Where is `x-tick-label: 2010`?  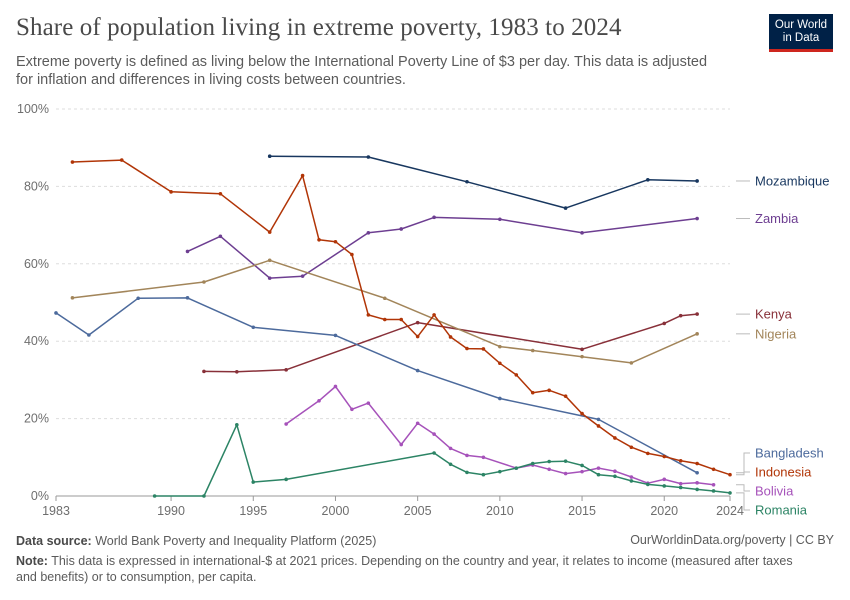
x-tick-label: 2010 is located at coordinates (500, 511).